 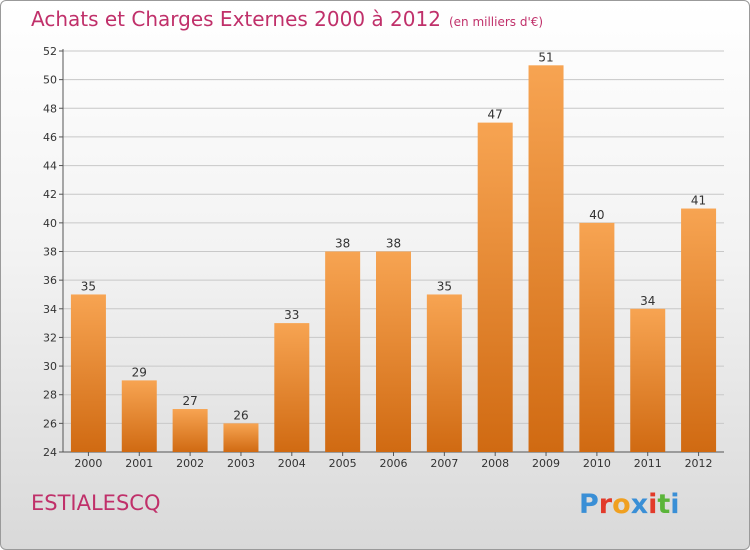 I want to click on logo-letter: t, so click(x=664, y=504).